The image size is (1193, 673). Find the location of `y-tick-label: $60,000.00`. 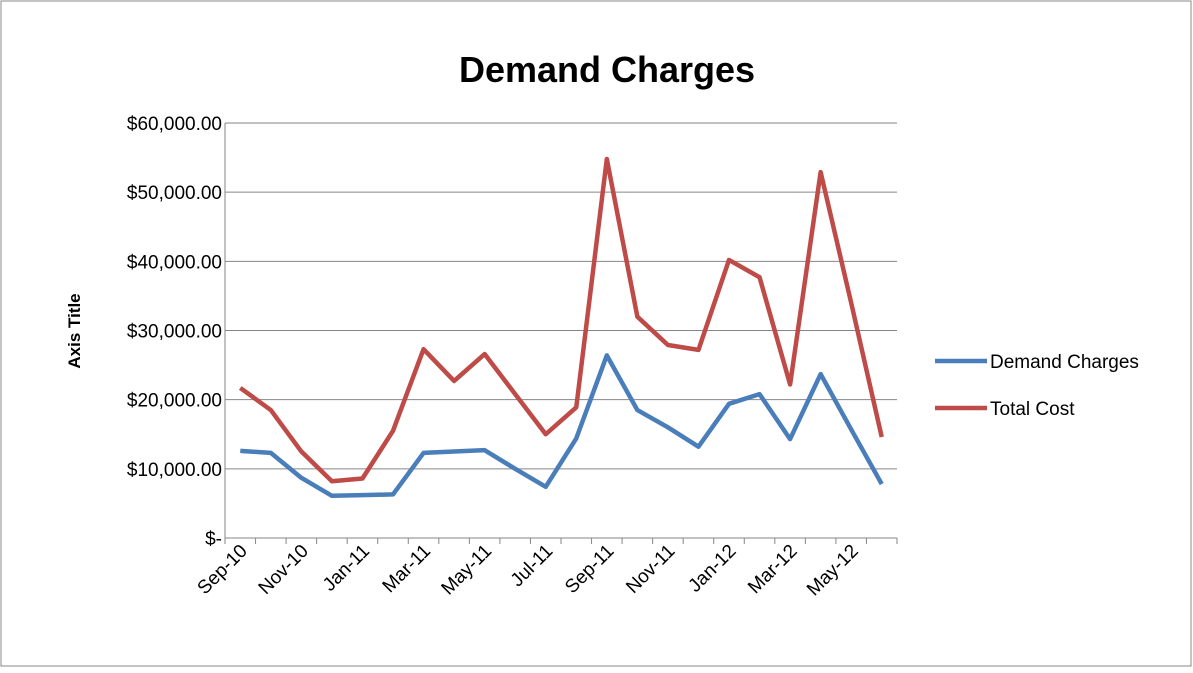

y-tick-label: $60,000.00 is located at coordinates (174, 124).